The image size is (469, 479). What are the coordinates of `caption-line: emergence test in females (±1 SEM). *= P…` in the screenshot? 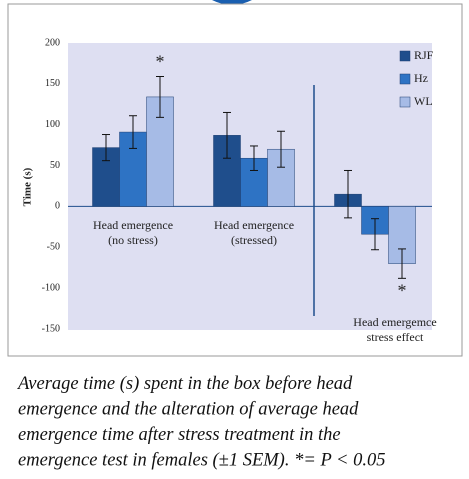 It's located at (202, 461).